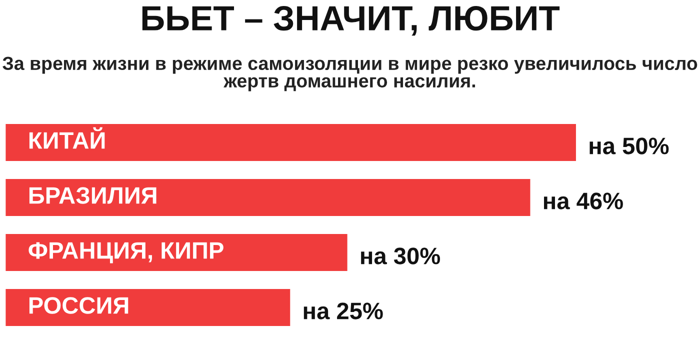 This screenshot has width=700, height=341. What do you see at coordinates (351, 21) in the screenshot?
I see `chart-title: БЬЕТ – ЗНАЧИТ, ЛЮБИТ` at bounding box center [351, 21].